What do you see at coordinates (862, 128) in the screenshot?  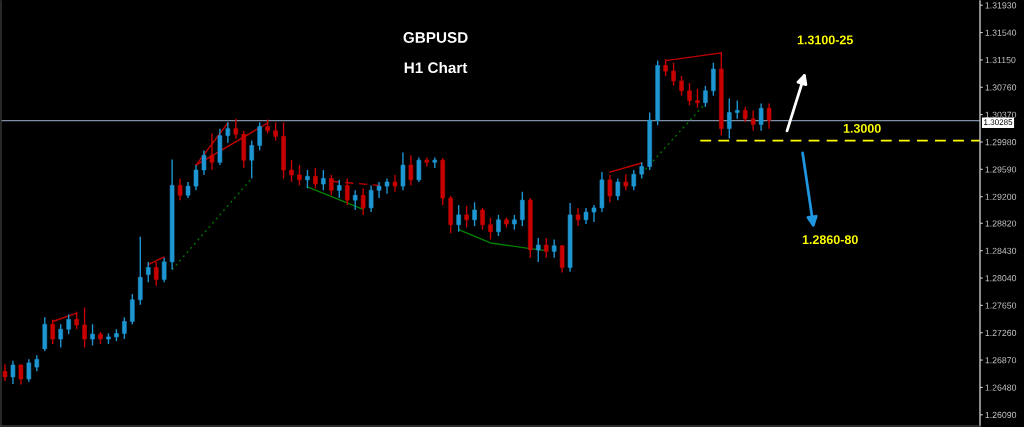 I see `ref-line-label: 1.3000` at bounding box center [862, 128].